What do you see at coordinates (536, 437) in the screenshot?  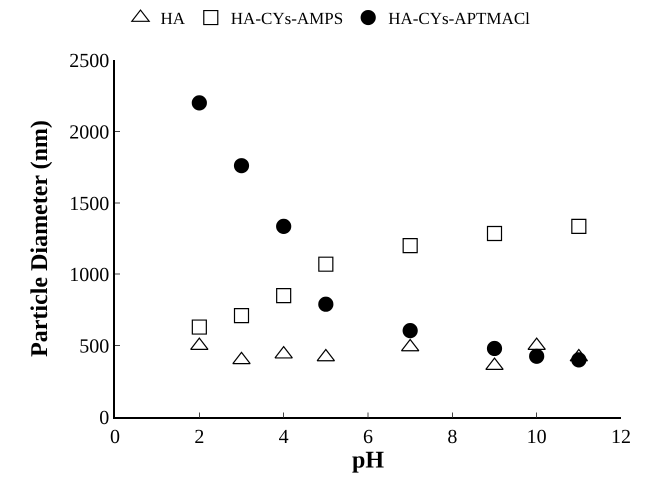 I see `x-tick-label: 10` at bounding box center [536, 437].